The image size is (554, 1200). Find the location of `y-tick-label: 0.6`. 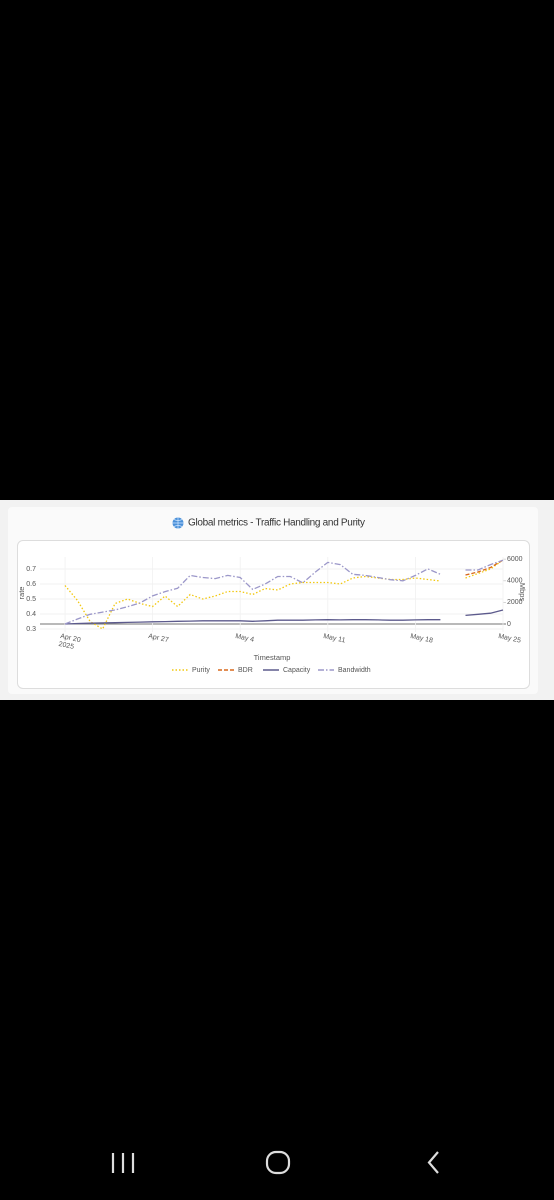

y-tick-label: 0.6 is located at coordinates (31, 584).